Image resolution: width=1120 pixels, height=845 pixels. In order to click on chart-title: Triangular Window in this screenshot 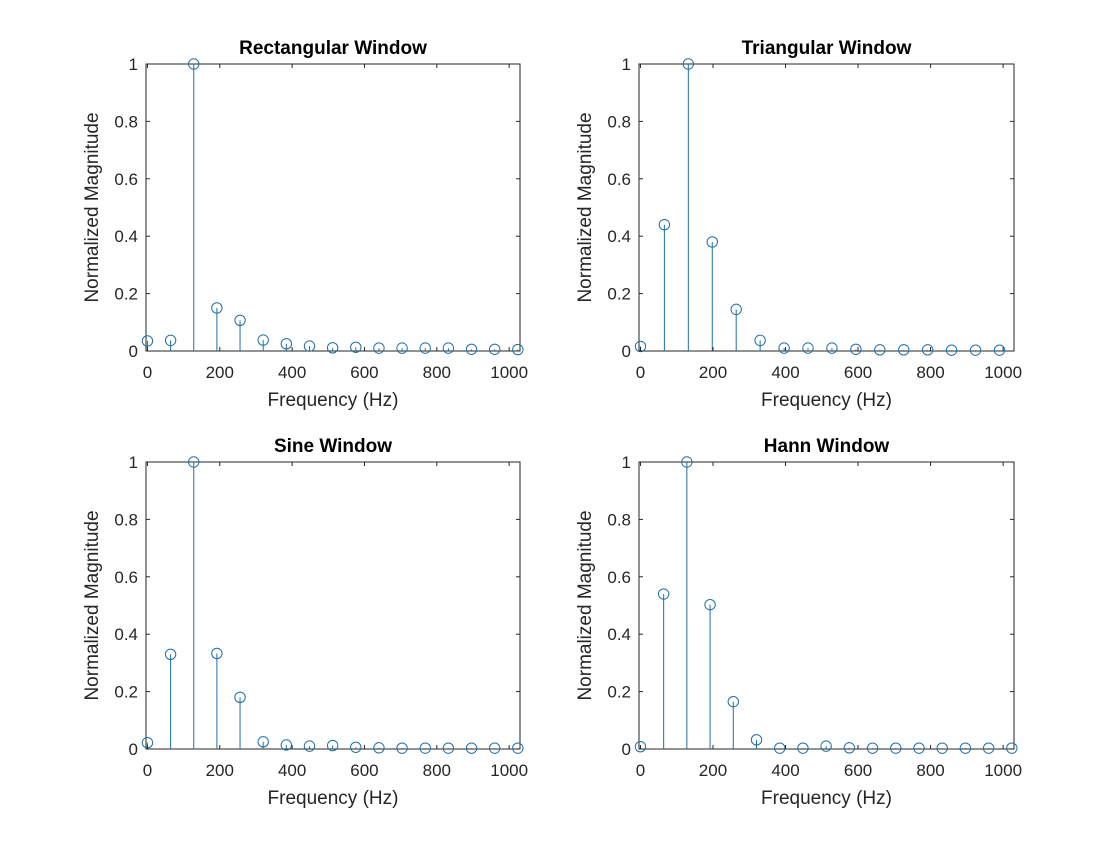, I will do `click(827, 48)`.